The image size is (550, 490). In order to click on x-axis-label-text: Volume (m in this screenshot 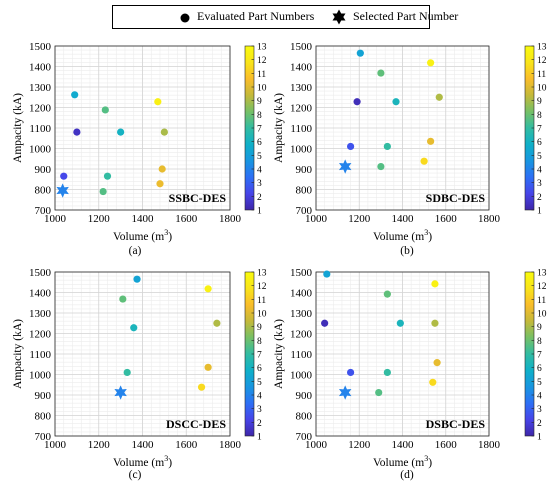, I will do `click(398, 237)`.